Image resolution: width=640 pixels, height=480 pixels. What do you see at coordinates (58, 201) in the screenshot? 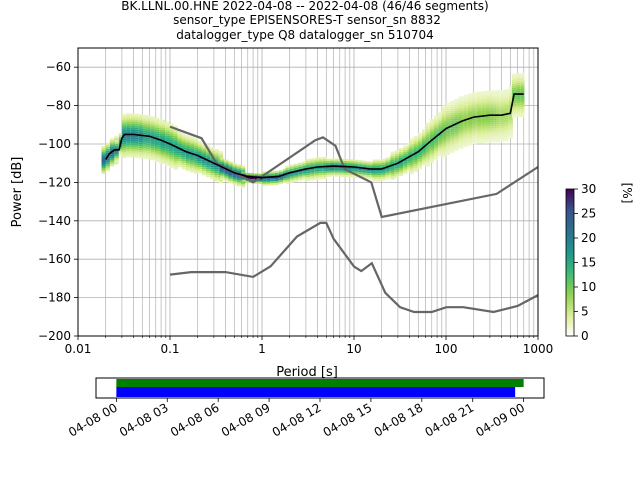
I see `y-axis-ticks: −60−80−100−120−140−160−180−200` at bounding box center [58, 201].